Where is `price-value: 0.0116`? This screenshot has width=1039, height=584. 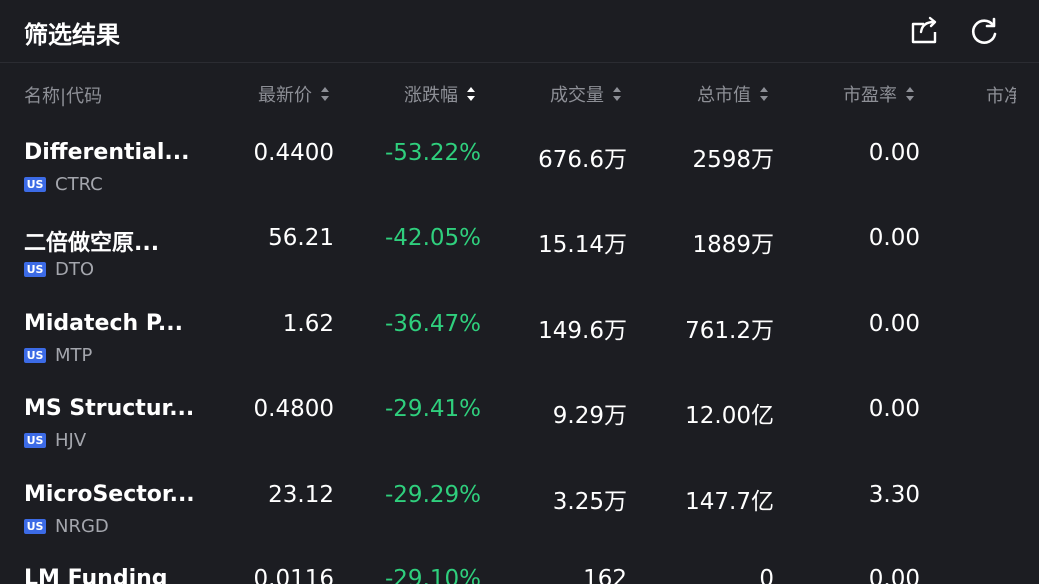
price-value: 0.0116 is located at coordinates (293, 575).